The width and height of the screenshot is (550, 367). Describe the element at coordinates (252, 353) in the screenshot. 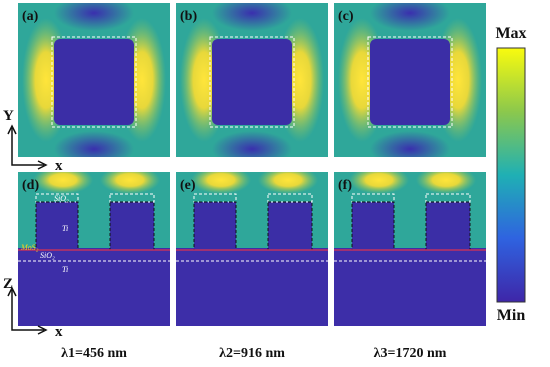

I see `wavelength-label: λ2=916 nm` at that location.